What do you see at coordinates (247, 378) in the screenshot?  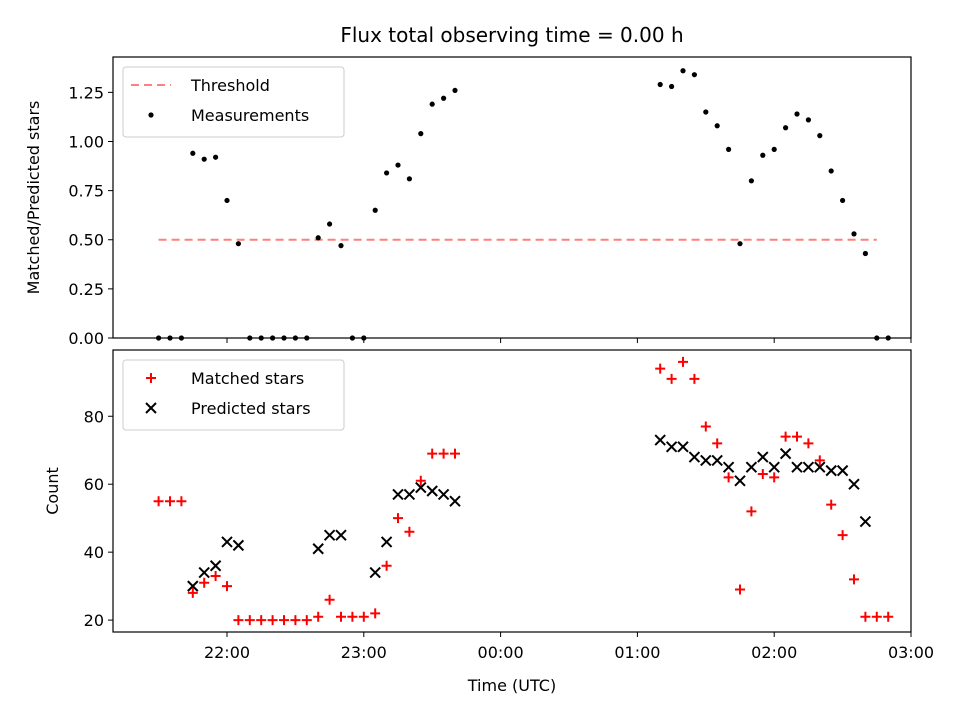 I see `legend-label: Matched stars` at bounding box center [247, 378].